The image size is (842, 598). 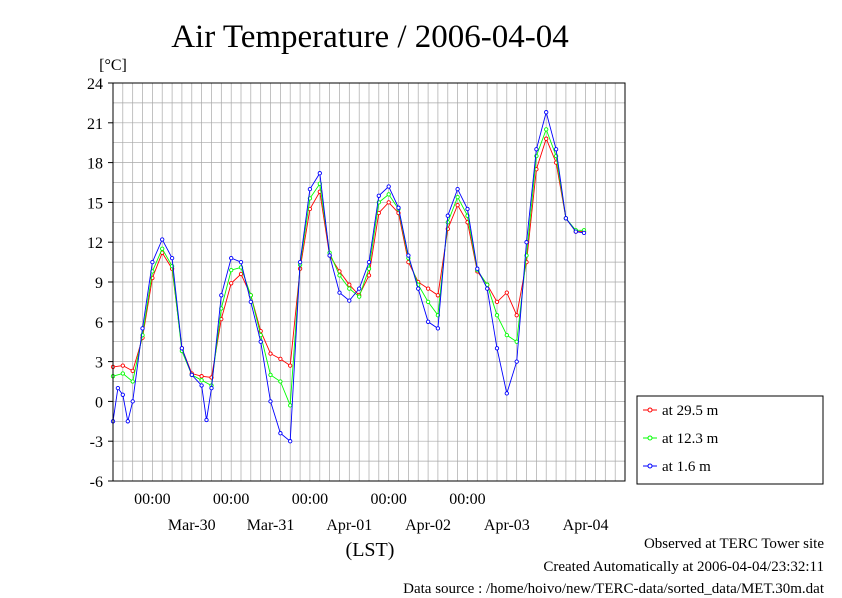 What do you see at coordinates (95, 124) in the screenshot?
I see `y-tick-label: 21` at bounding box center [95, 124].